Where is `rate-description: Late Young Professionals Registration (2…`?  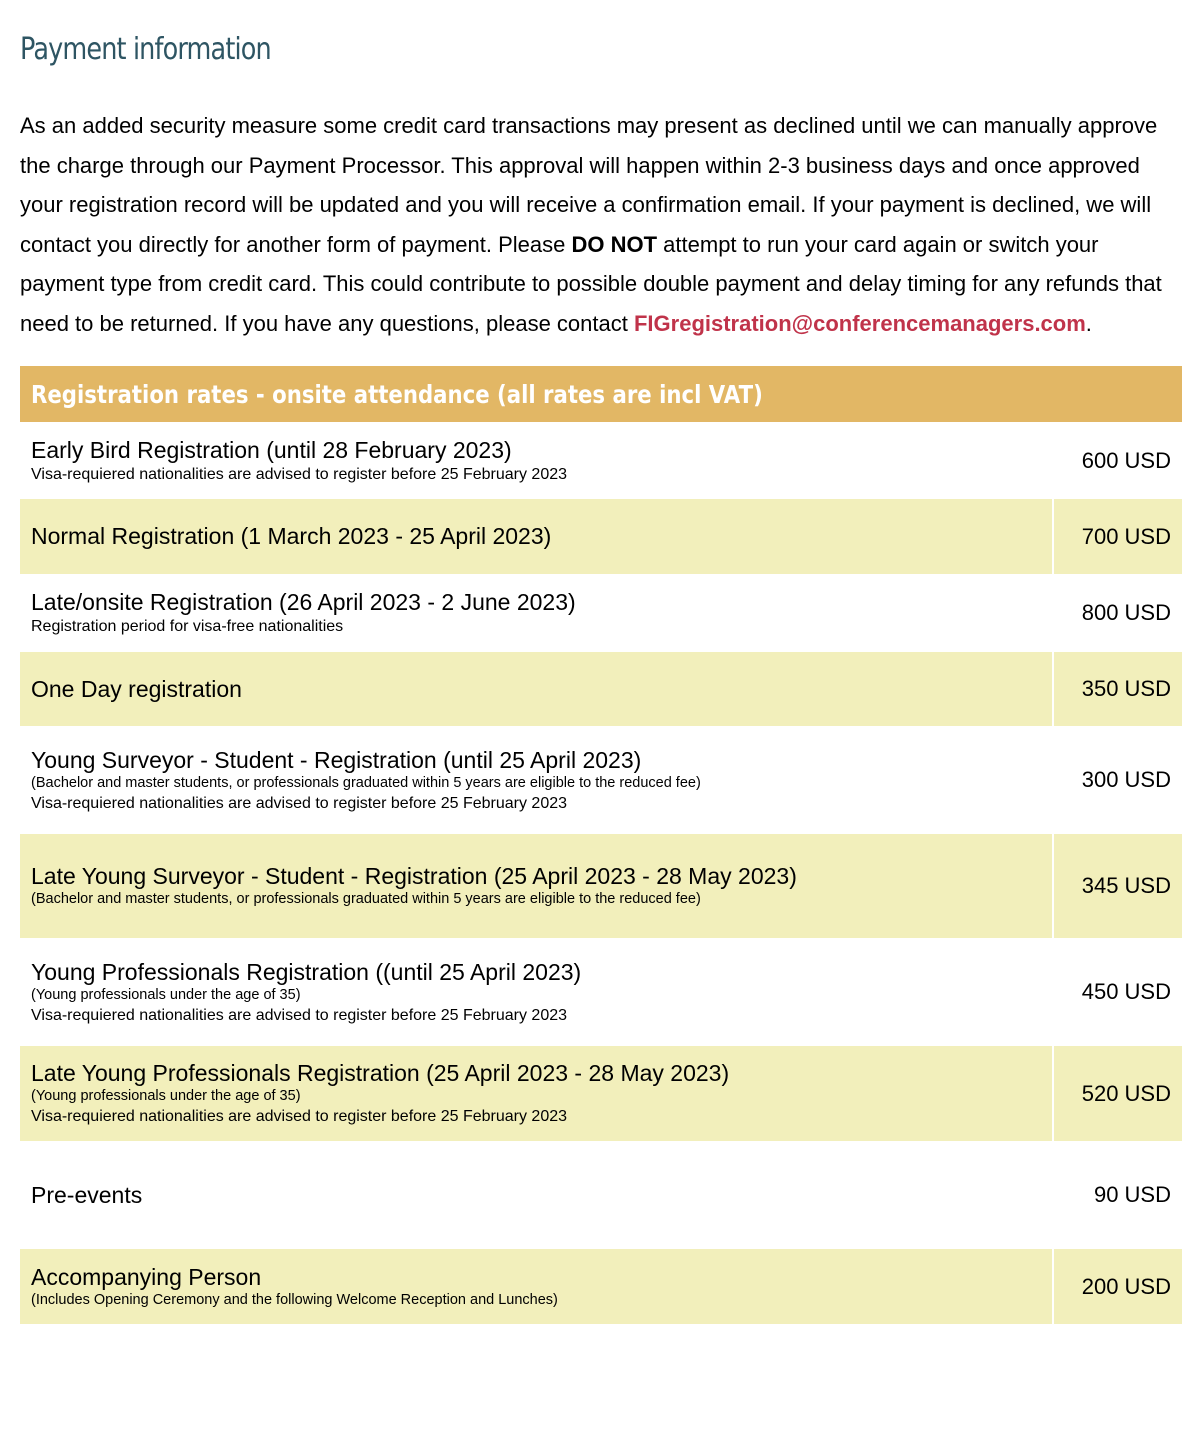
rate-description: Late Young Professionals Registration (2… is located at coordinates (536, 1093).